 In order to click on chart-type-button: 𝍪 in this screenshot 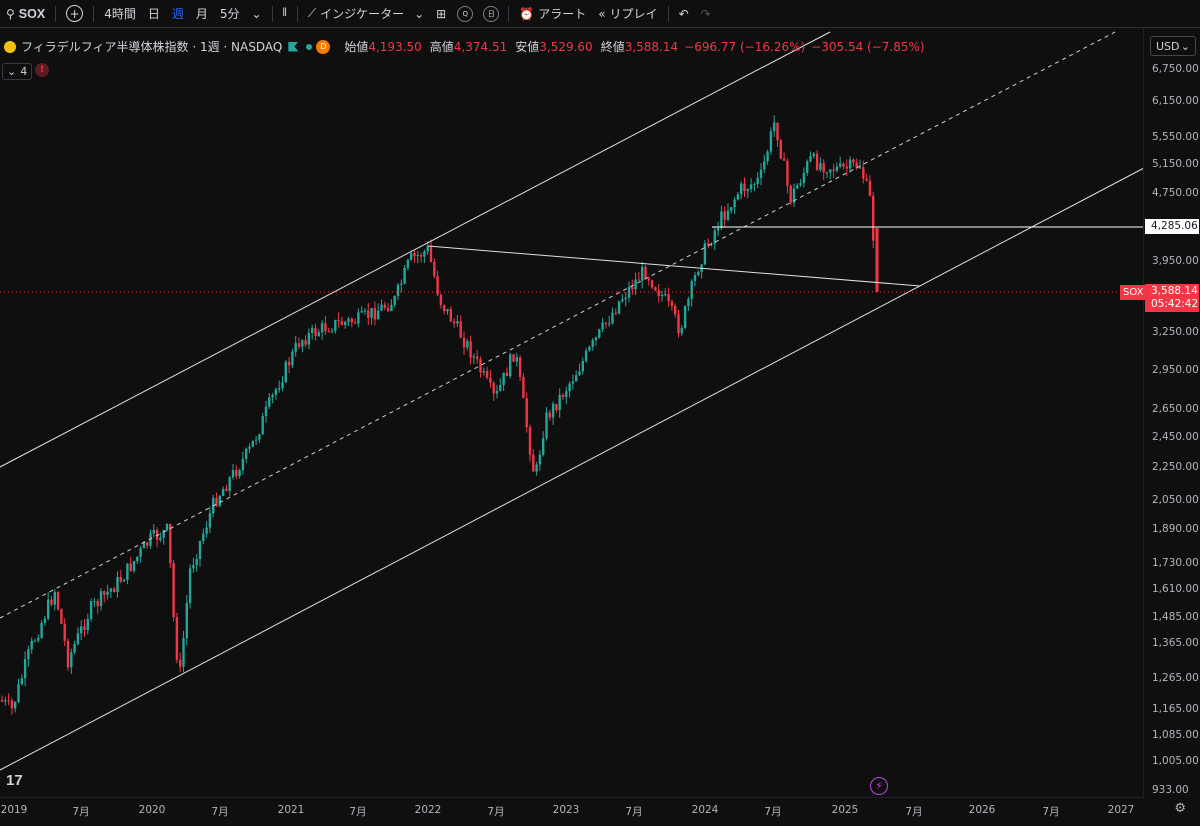, I will do `click(285, 13)`.